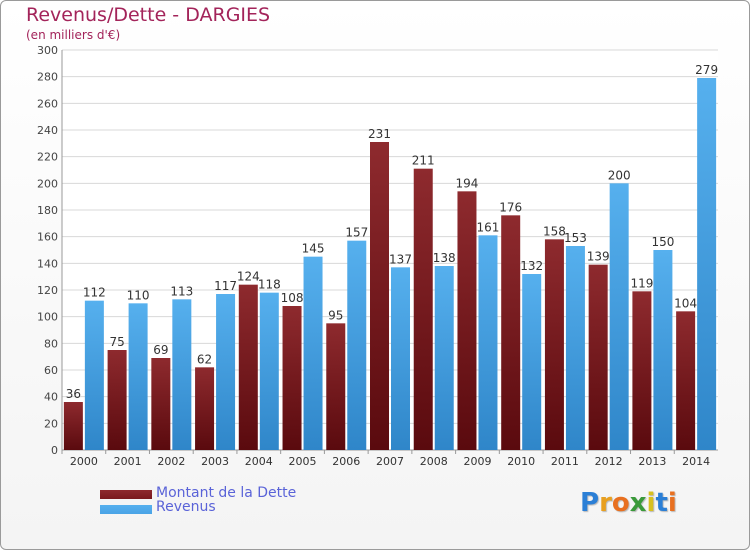  I want to click on chart-title: Revenus/Dette - DARGIES, so click(148, 15).